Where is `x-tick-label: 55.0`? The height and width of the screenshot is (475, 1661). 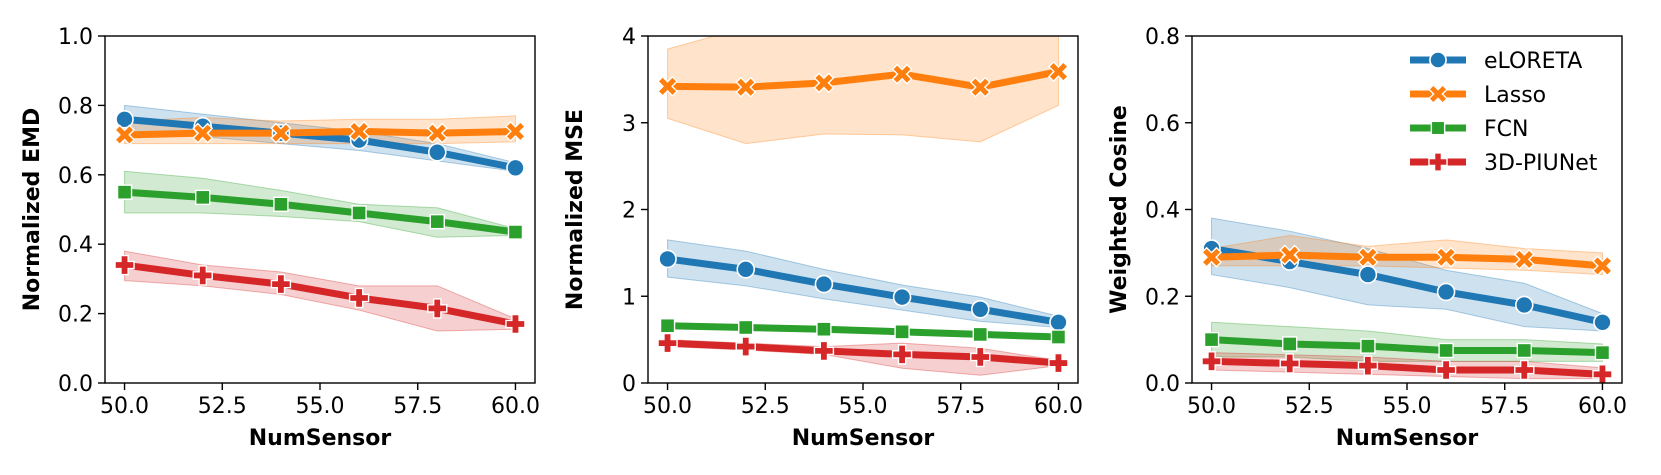
x-tick-label: 55.0 is located at coordinates (863, 406).